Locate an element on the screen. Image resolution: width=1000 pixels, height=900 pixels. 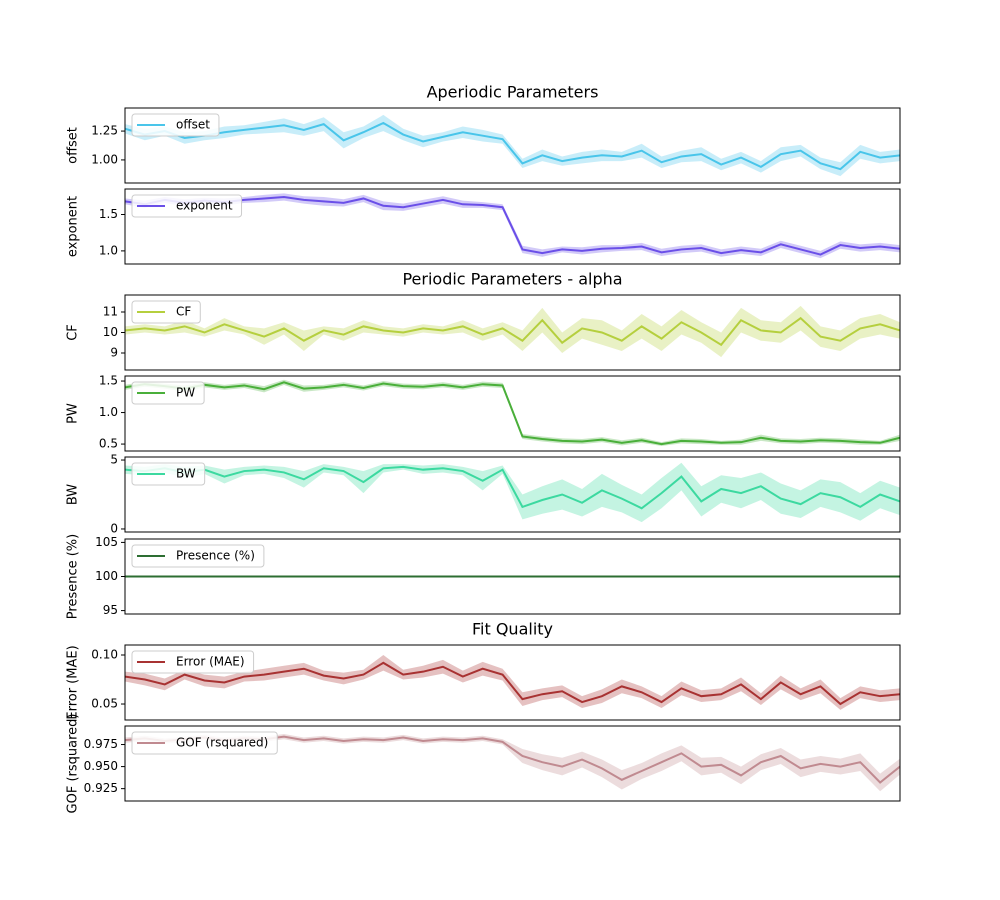
y-tick-label: 100 is located at coordinates (106, 576).